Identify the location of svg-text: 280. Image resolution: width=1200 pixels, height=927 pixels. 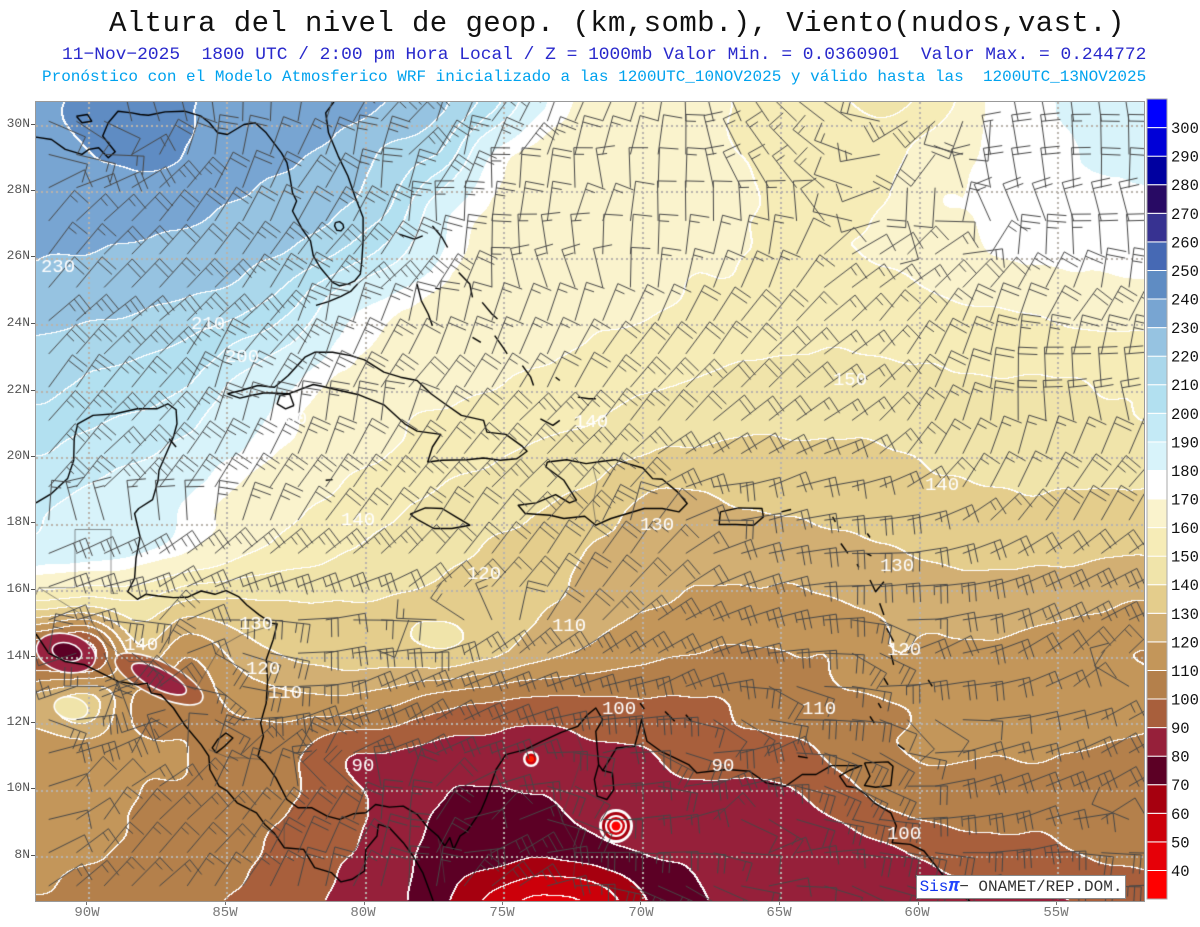
(1185, 186).